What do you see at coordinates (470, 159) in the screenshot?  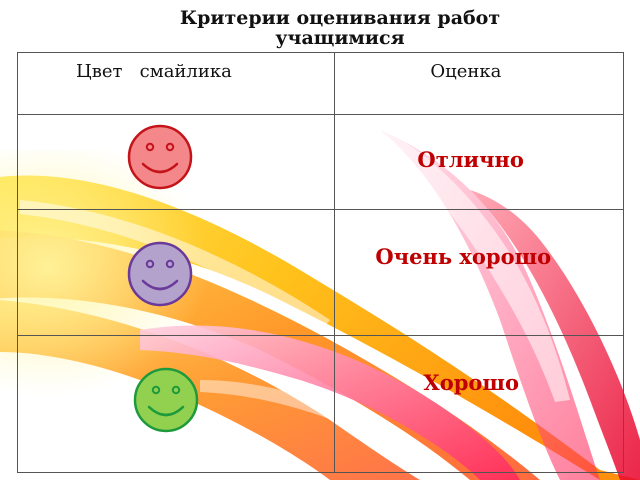 I see `grade-excellent: Отлично` at bounding box center [470, 159].